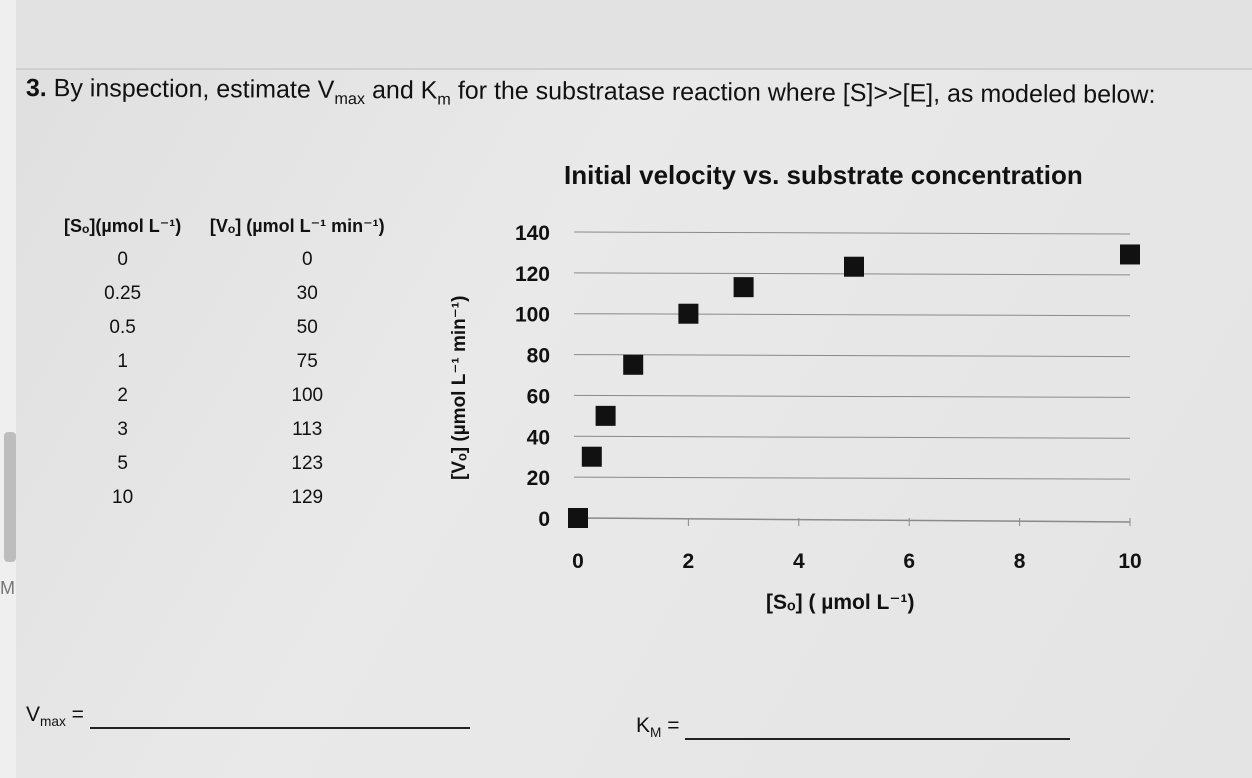 The width and height of the screenshot is (1252, 778). Describe the element at coordinates (33, 714) in the screenshot. I see `vmax-label: V` at that location.